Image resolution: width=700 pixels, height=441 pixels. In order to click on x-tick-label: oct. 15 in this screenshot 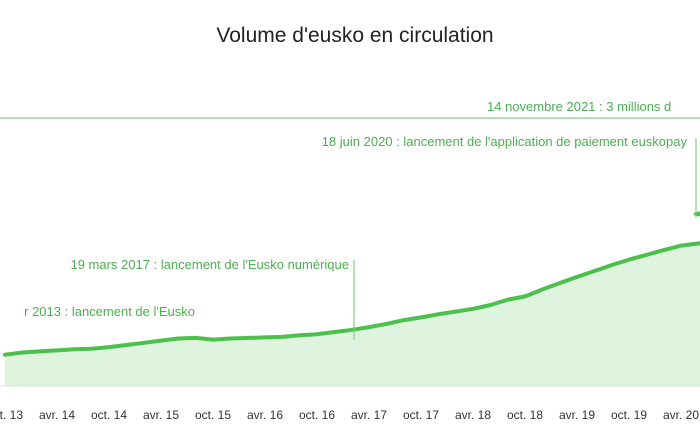, I will do `click(213, 415)`.